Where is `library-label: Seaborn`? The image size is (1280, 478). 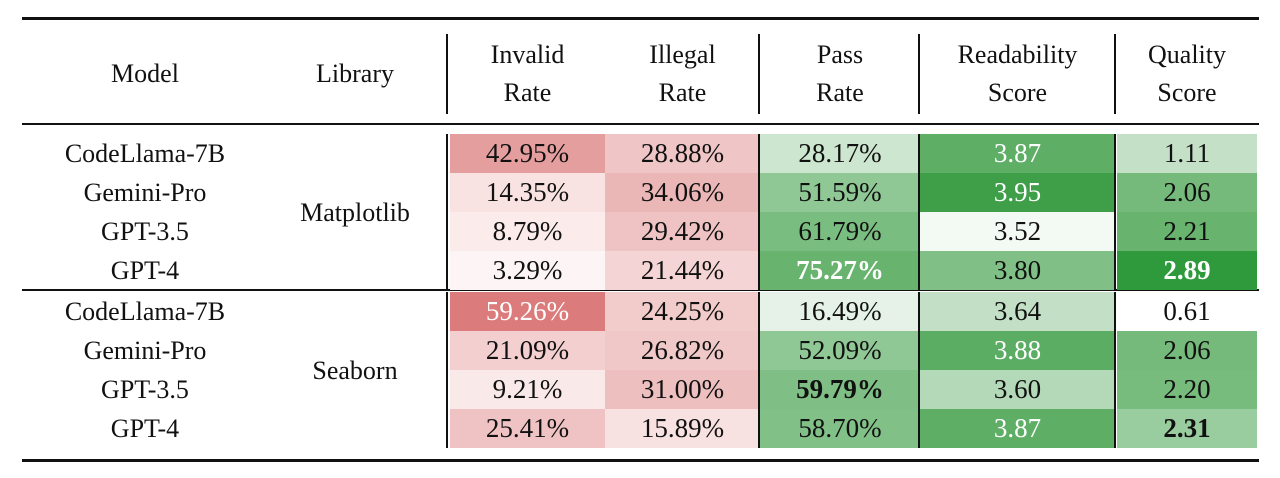
library-label: Seaborn is located at coordinates (355, 370).